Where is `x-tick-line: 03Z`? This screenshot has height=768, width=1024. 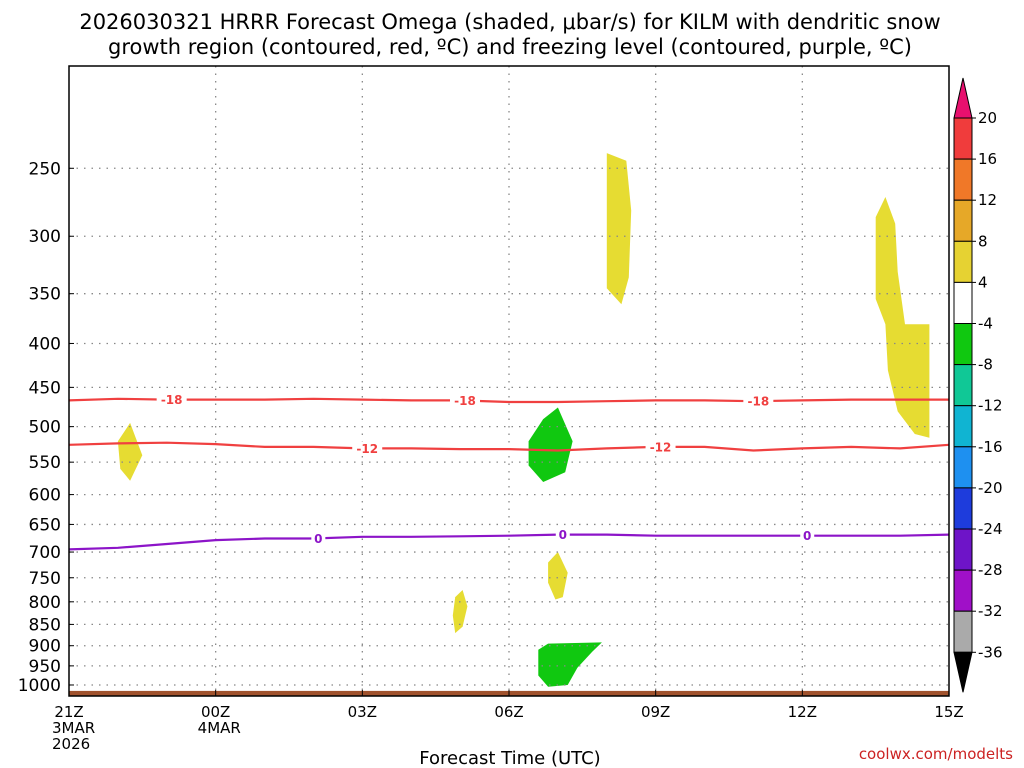
x-tick-line: 03Z is located at coordinates (362, 712).